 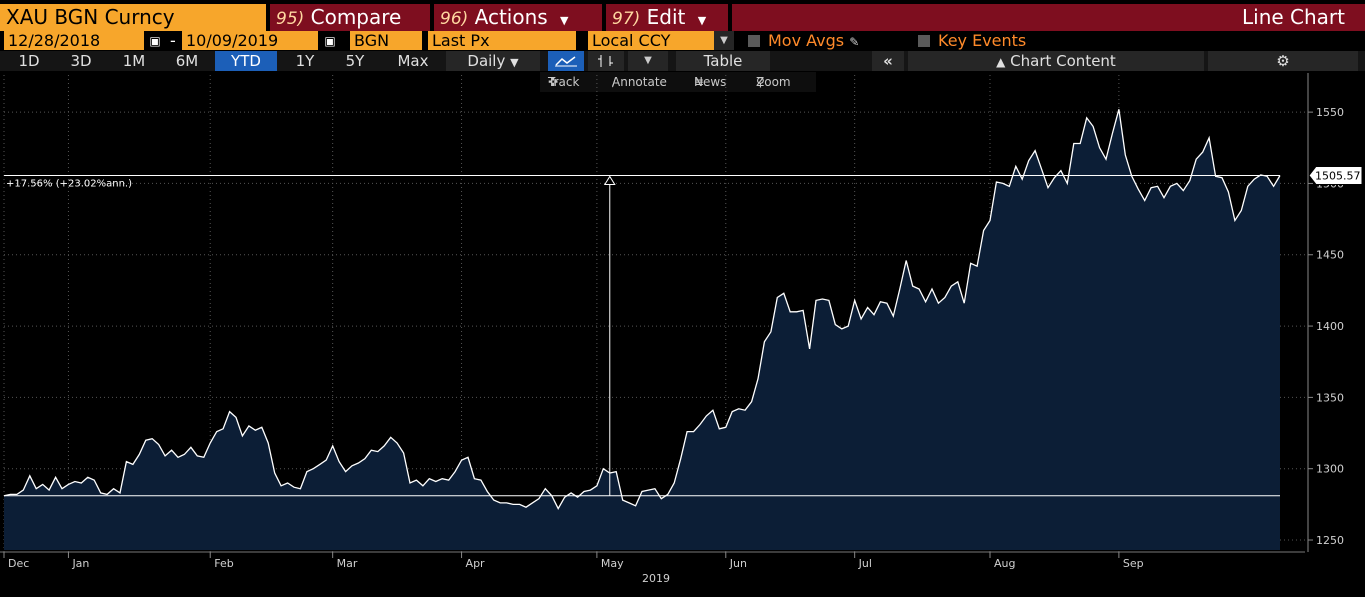 I want to click on key-events-toggle: Key Events, so click(x=998, y=40).